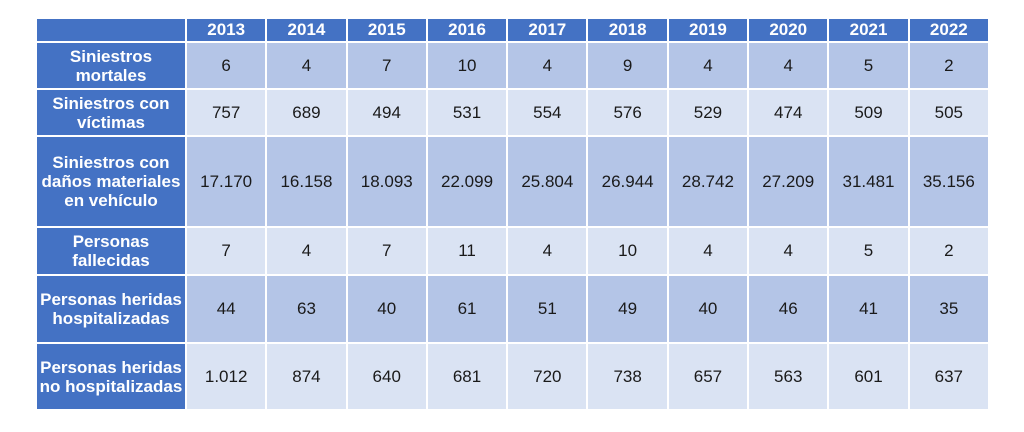 The height and width of the screenshot is (432, 1024). Describe the element at coordinates (226, 112) in the screenshot. I see `table-cell: 757` at that location.